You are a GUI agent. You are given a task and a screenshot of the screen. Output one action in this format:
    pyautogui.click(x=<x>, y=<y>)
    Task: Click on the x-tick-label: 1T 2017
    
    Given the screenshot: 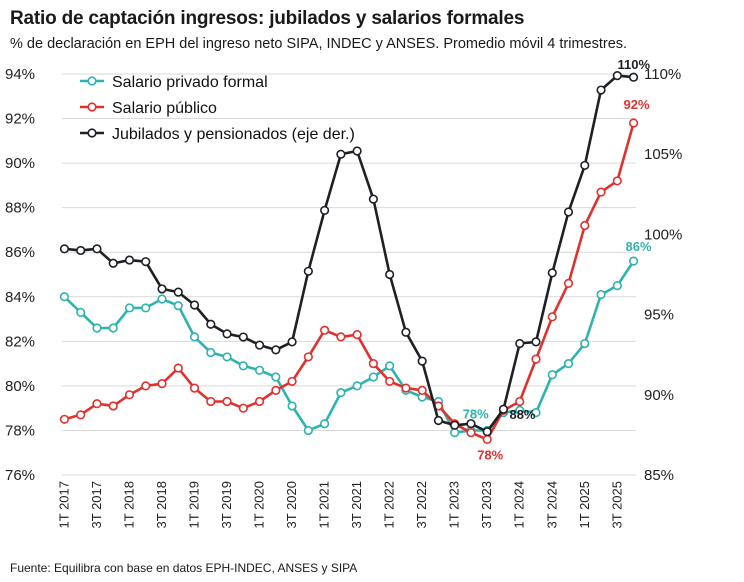 What is the action you would take?
    pyautogui.click(x=63, y=504)
    